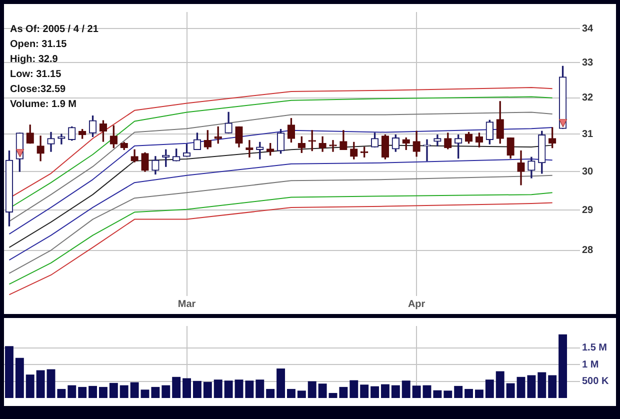 The image size is (620, 419). What do you see at coordinates (595, 348) in the screenshot?
I see `y-tick-label: 1.5 M` at bounding box center [595, 348].